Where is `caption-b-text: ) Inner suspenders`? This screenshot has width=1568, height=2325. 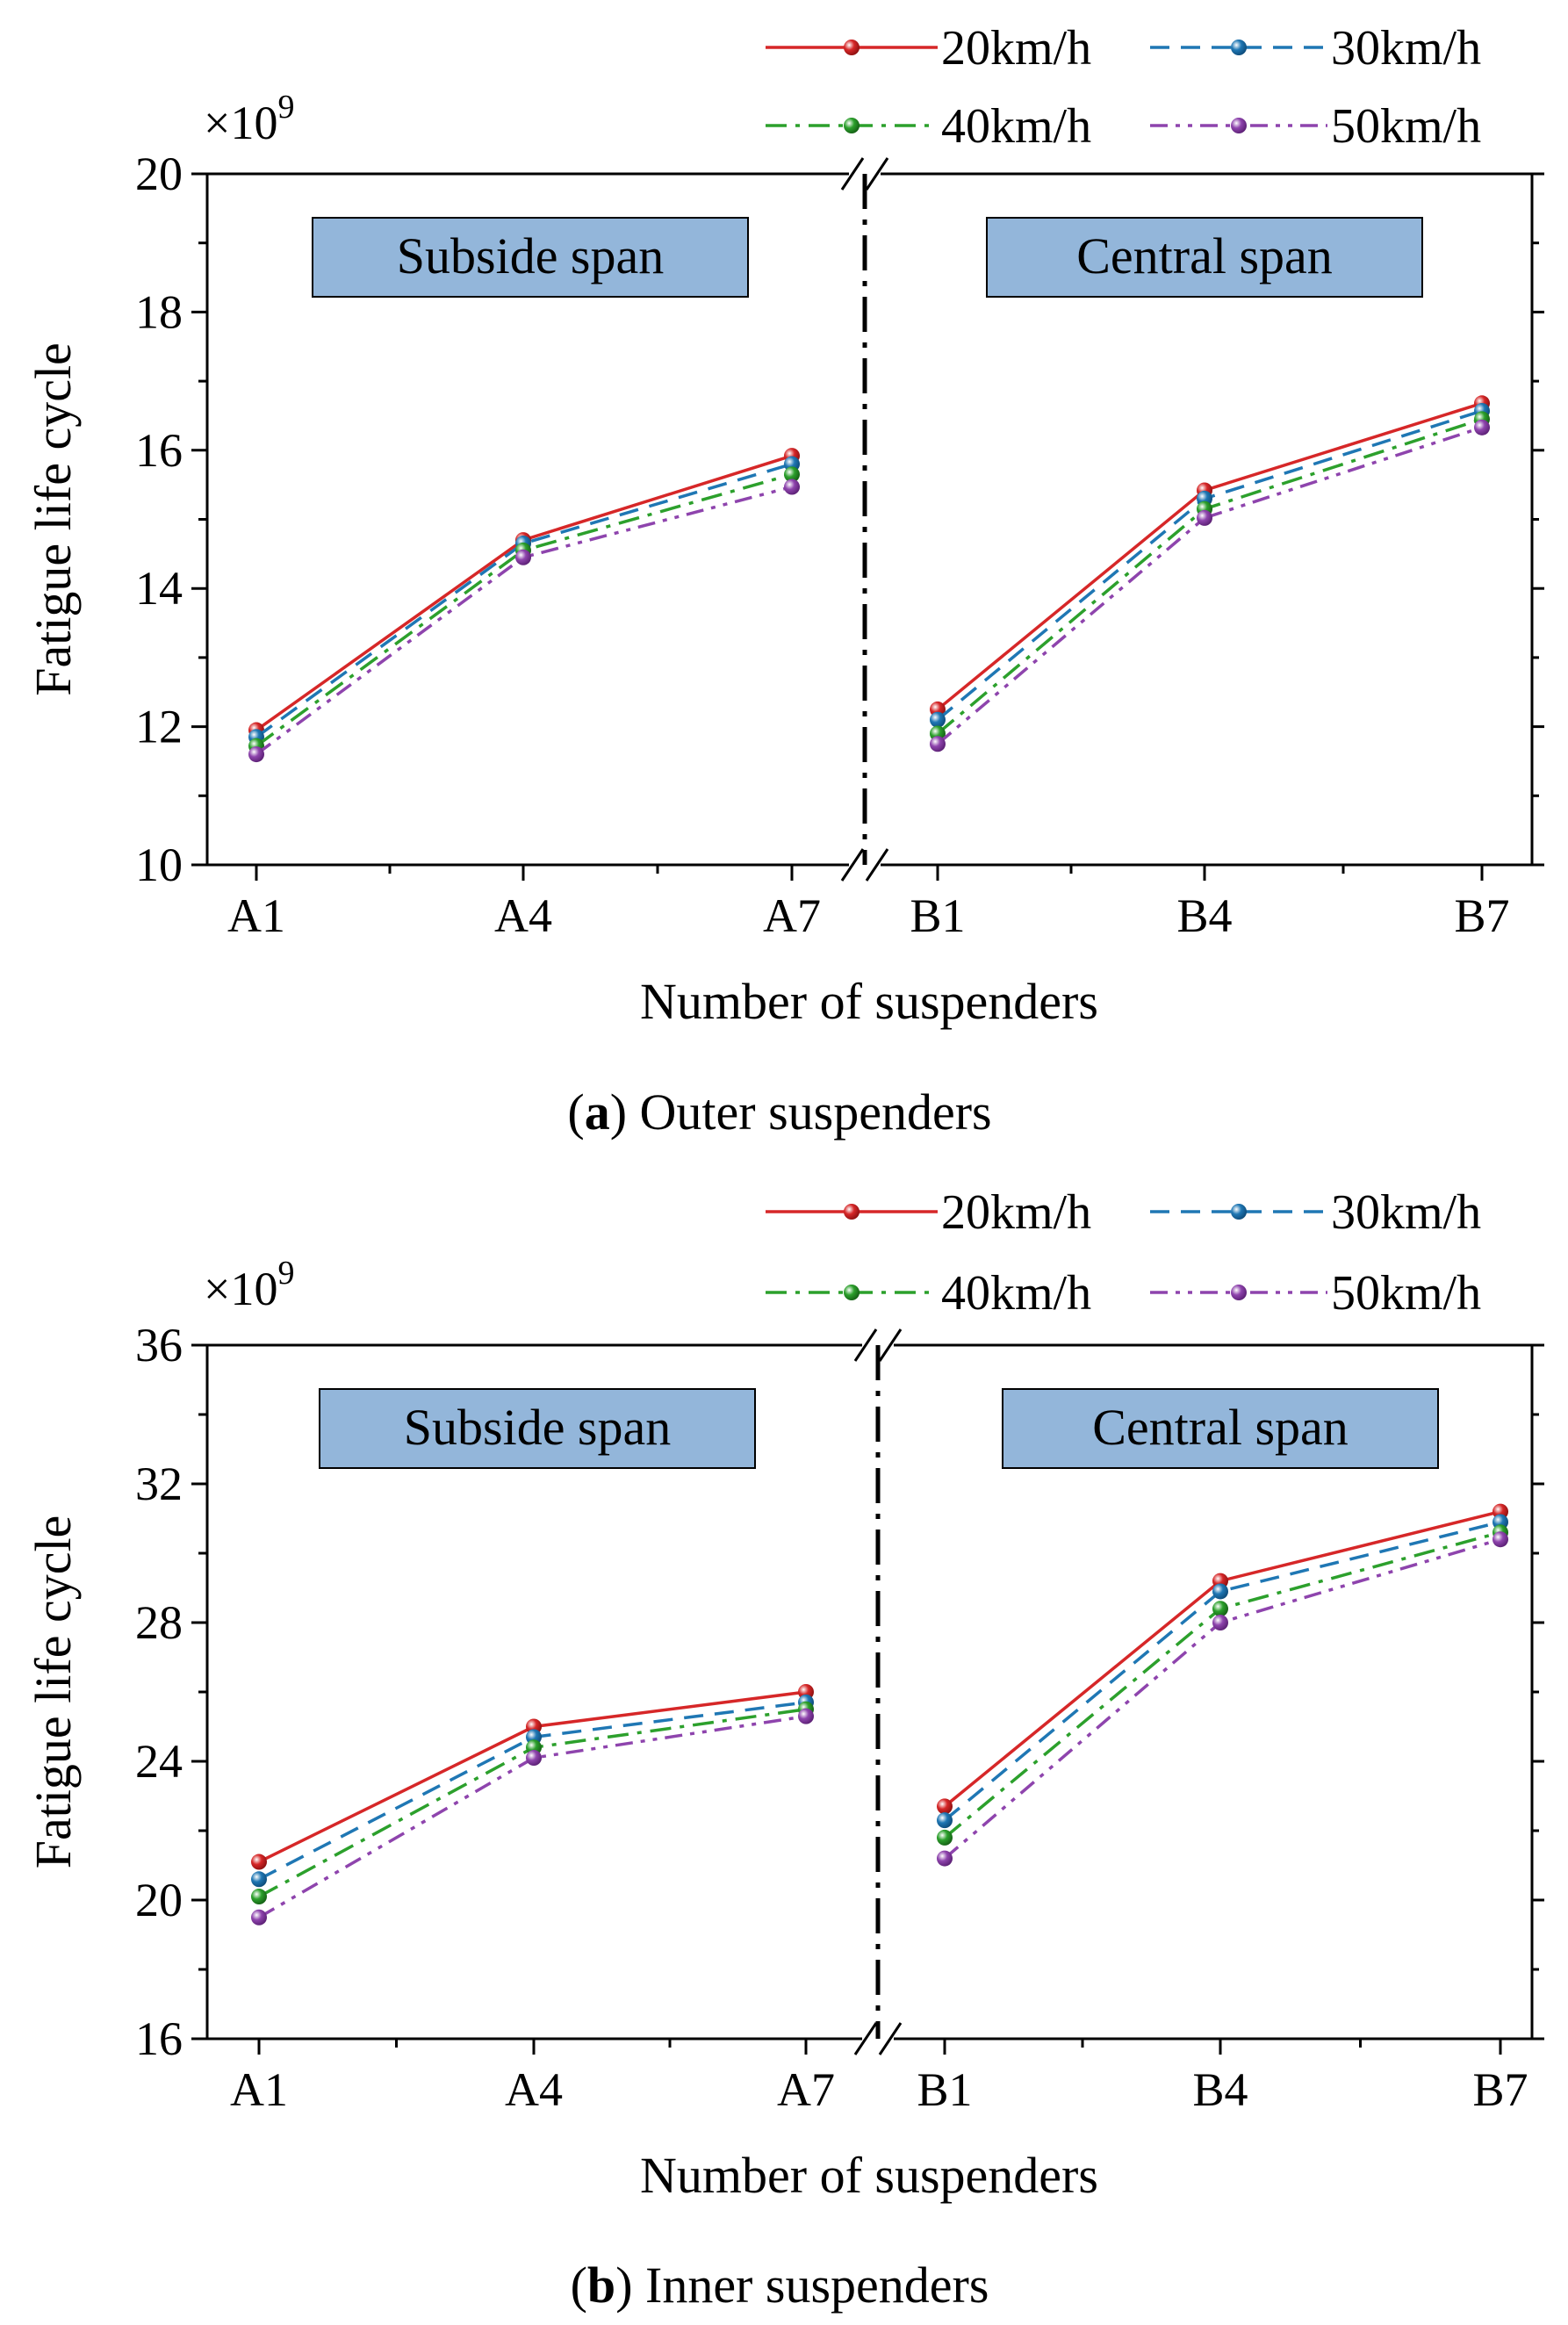
caption-b-text: ) Inner suspenders is located at coordinates (802, 2285).